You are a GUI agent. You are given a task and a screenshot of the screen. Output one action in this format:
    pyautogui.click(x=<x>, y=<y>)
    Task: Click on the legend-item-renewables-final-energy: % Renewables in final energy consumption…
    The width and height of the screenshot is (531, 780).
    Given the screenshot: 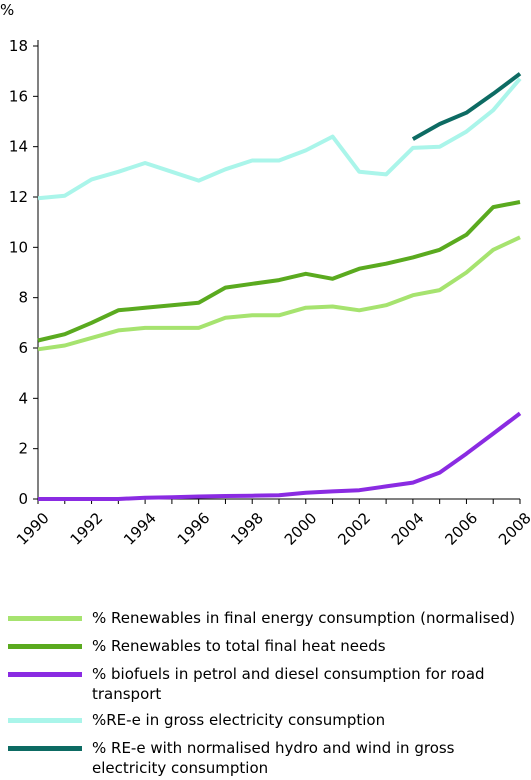 What is the action you would take?
    pyautogui.click(x=265, y=620)
    